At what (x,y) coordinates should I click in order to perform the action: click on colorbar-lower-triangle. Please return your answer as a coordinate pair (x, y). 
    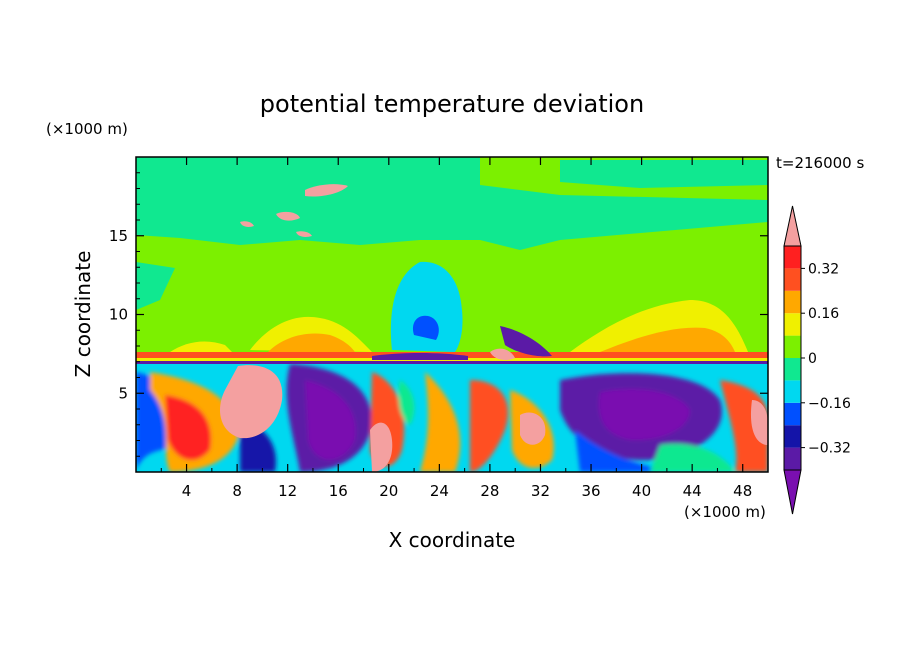
    Looking at the image, I should click on (792, 492).